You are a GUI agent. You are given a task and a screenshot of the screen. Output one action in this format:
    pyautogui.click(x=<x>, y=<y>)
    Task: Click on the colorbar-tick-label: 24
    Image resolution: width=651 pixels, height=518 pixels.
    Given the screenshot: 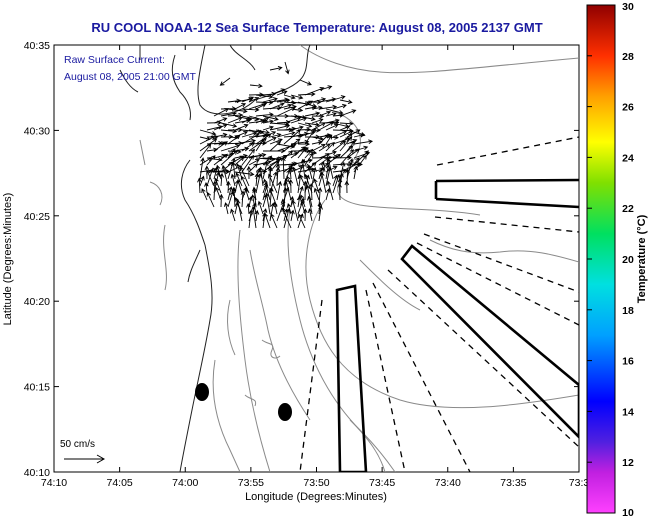 What is the action you would take?
    pyautogui.click(x=628, y=158)
    